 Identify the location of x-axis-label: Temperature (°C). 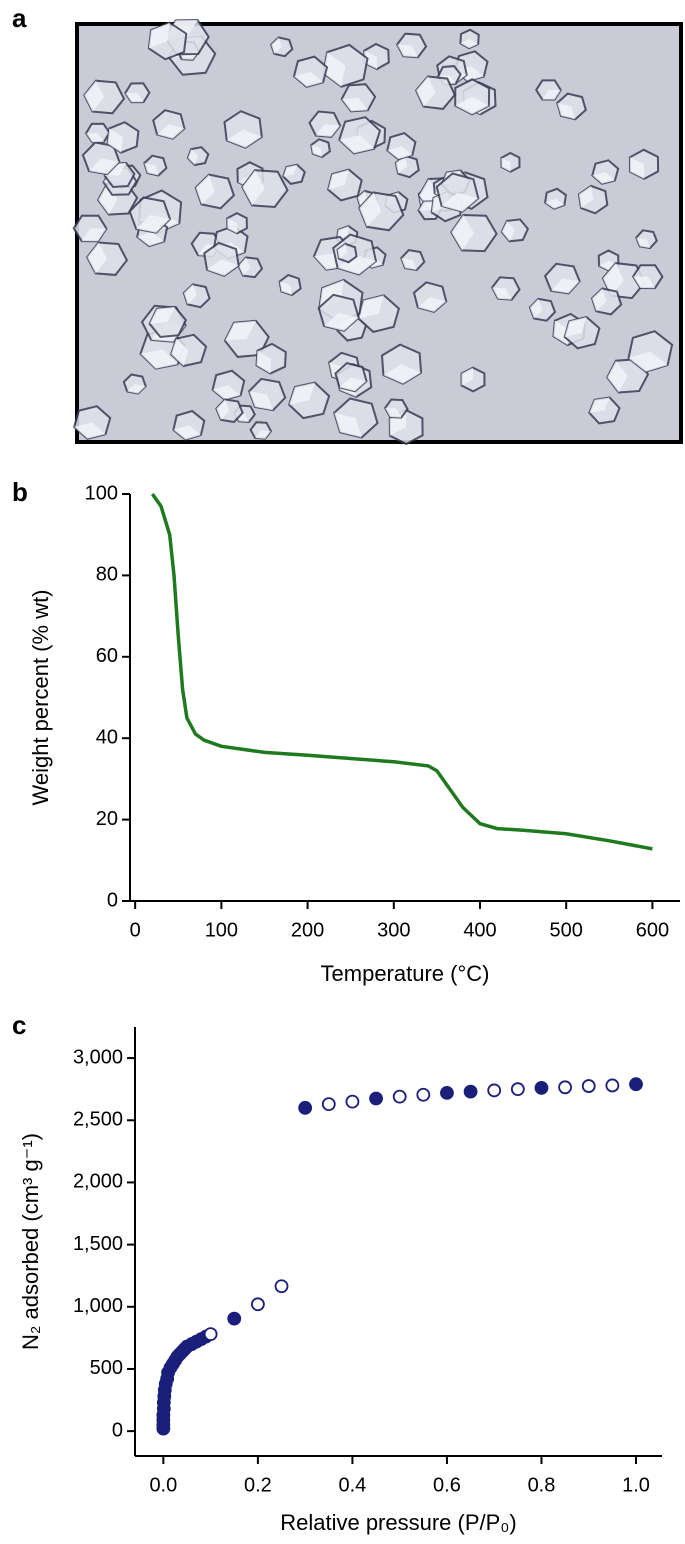
(405, 973).